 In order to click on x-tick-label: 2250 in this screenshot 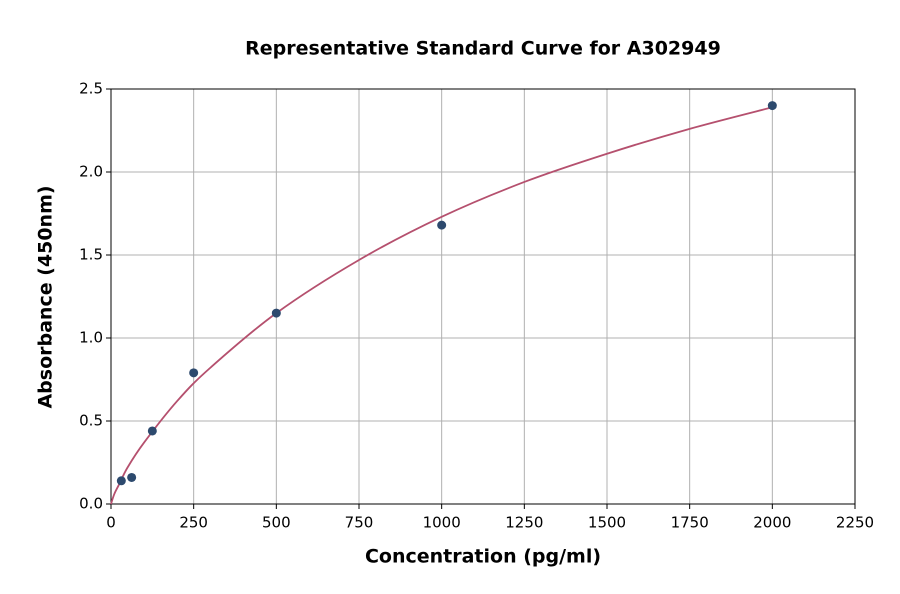, I will do `click(855, 523)`.